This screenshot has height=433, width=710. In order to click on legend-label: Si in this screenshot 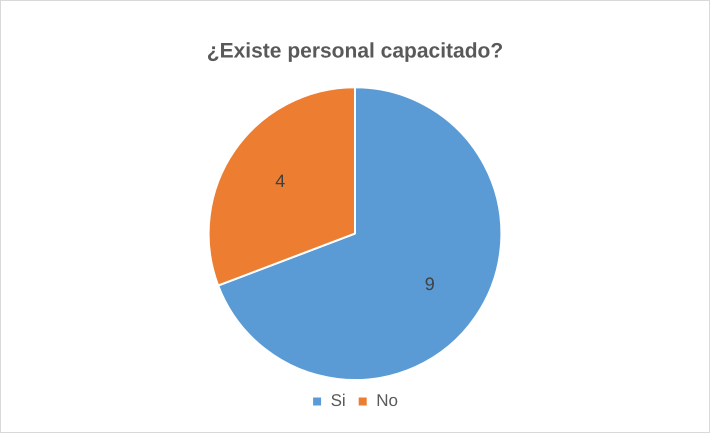, I will do `click(338, 400)`.